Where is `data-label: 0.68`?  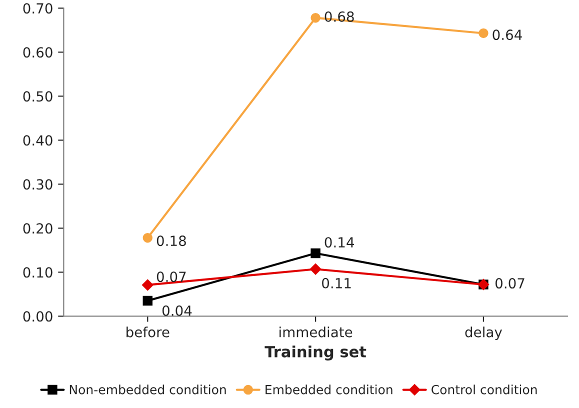
data-label: 0.68 is located at coordinates (339, 16).